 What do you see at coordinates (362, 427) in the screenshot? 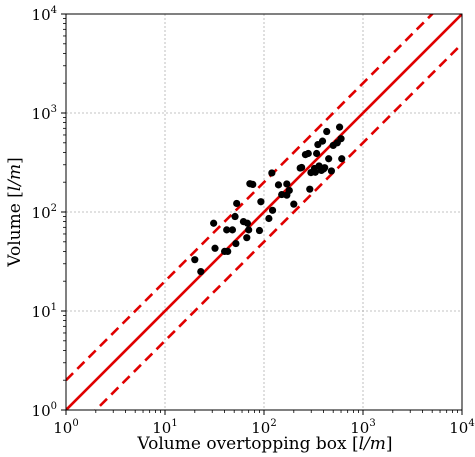
I see `x-tick-label: 10³` at bounding box center [362, 427].